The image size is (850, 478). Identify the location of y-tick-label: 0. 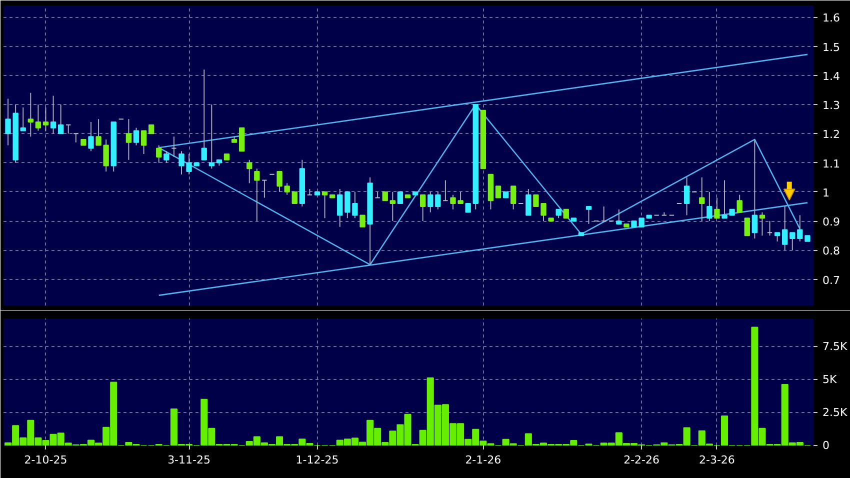
(826, 445).